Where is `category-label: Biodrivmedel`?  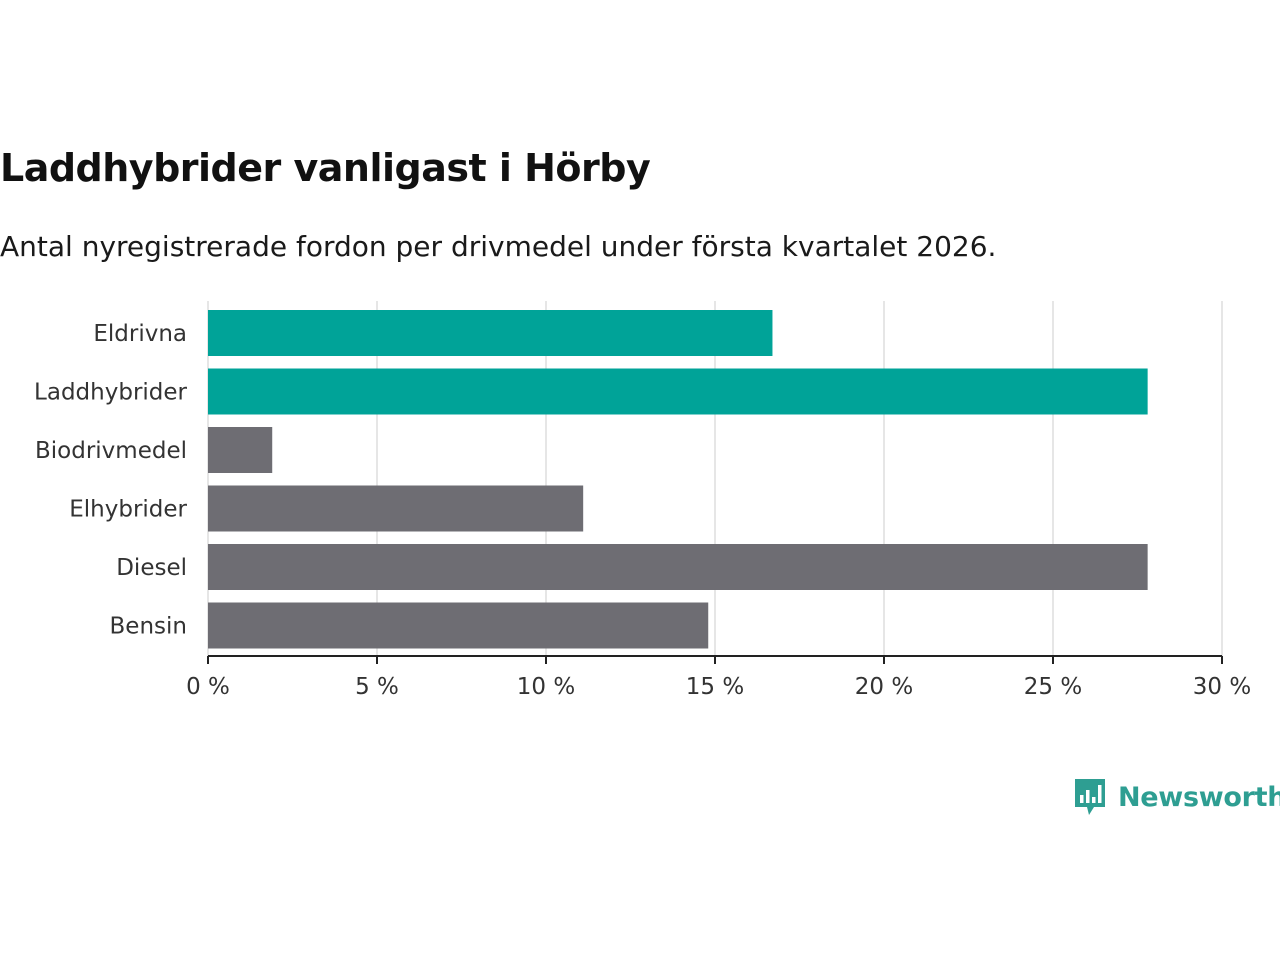 category-label: Biodrivmedel is located at coordinates (111, 451).